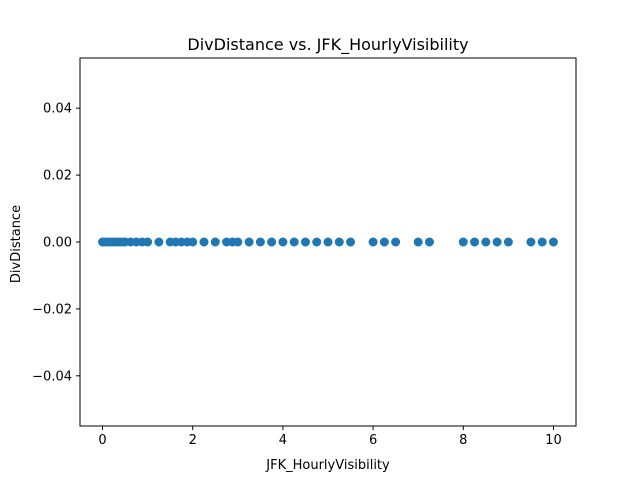  What do you see at coordinates (463, 440) in the screenshot?
I see `x-tick-label: 8` at bounding box center [463, 440].